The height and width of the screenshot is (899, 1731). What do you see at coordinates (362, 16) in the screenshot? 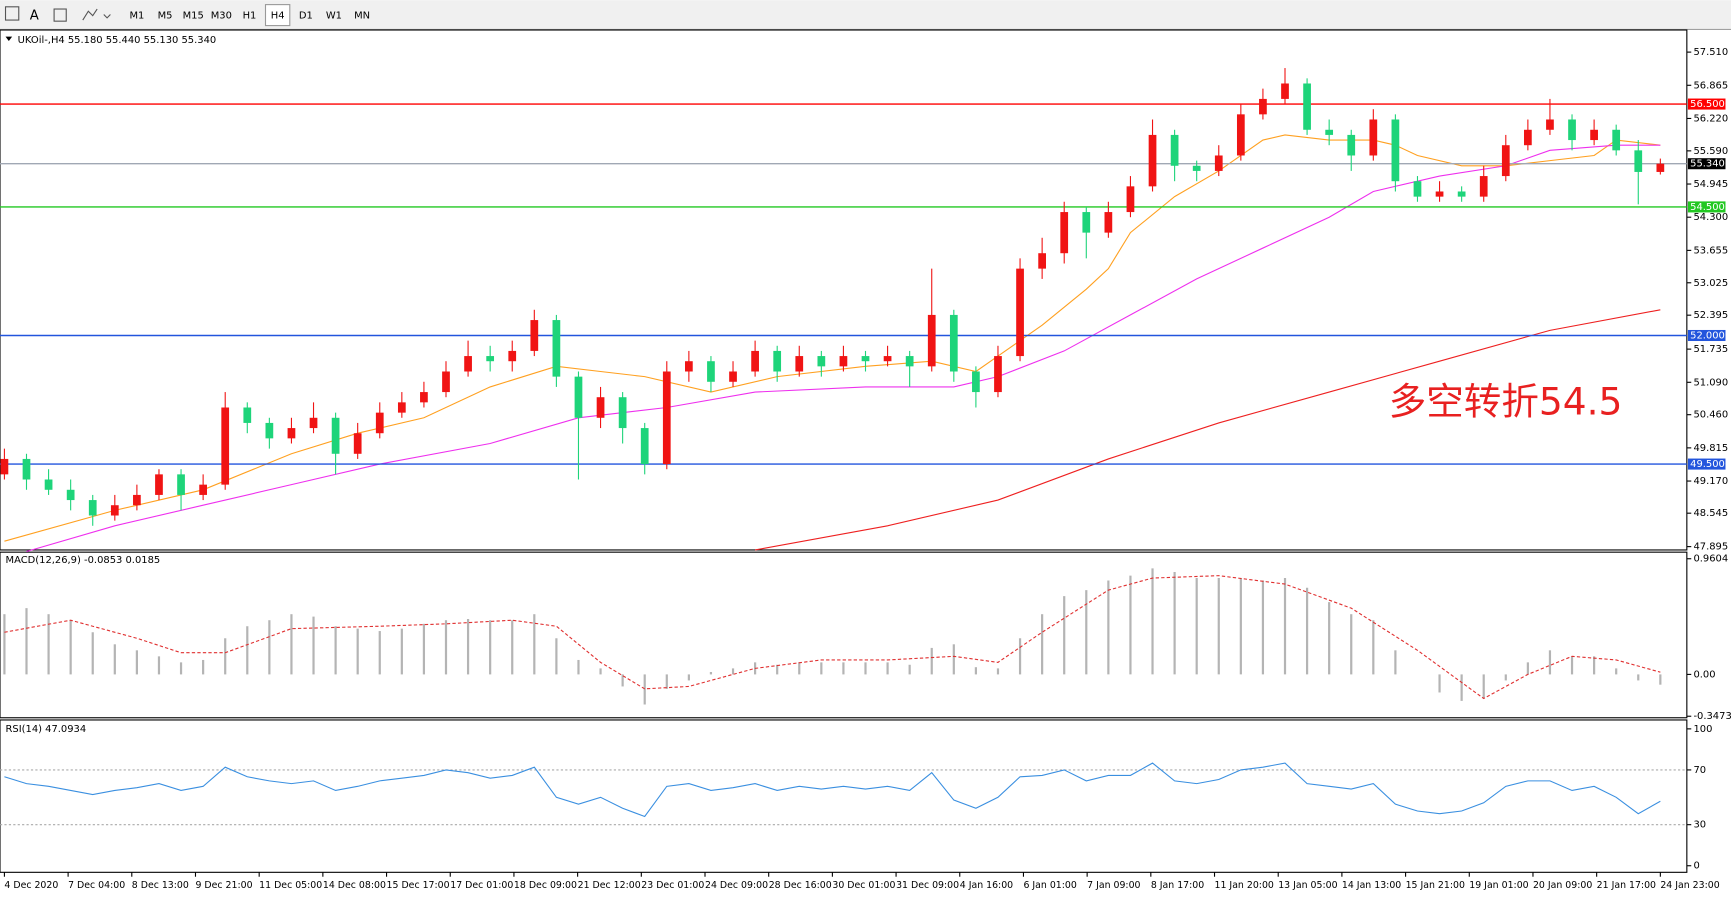
I see `timeframe-button: MN` at bounding box center [362, 16].